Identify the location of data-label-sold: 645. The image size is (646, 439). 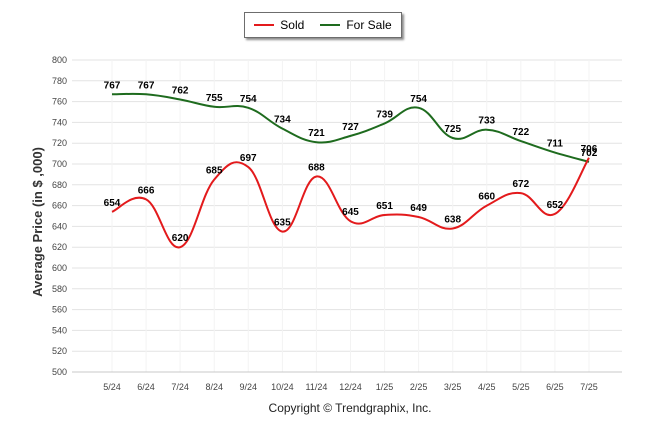
(350, 212).